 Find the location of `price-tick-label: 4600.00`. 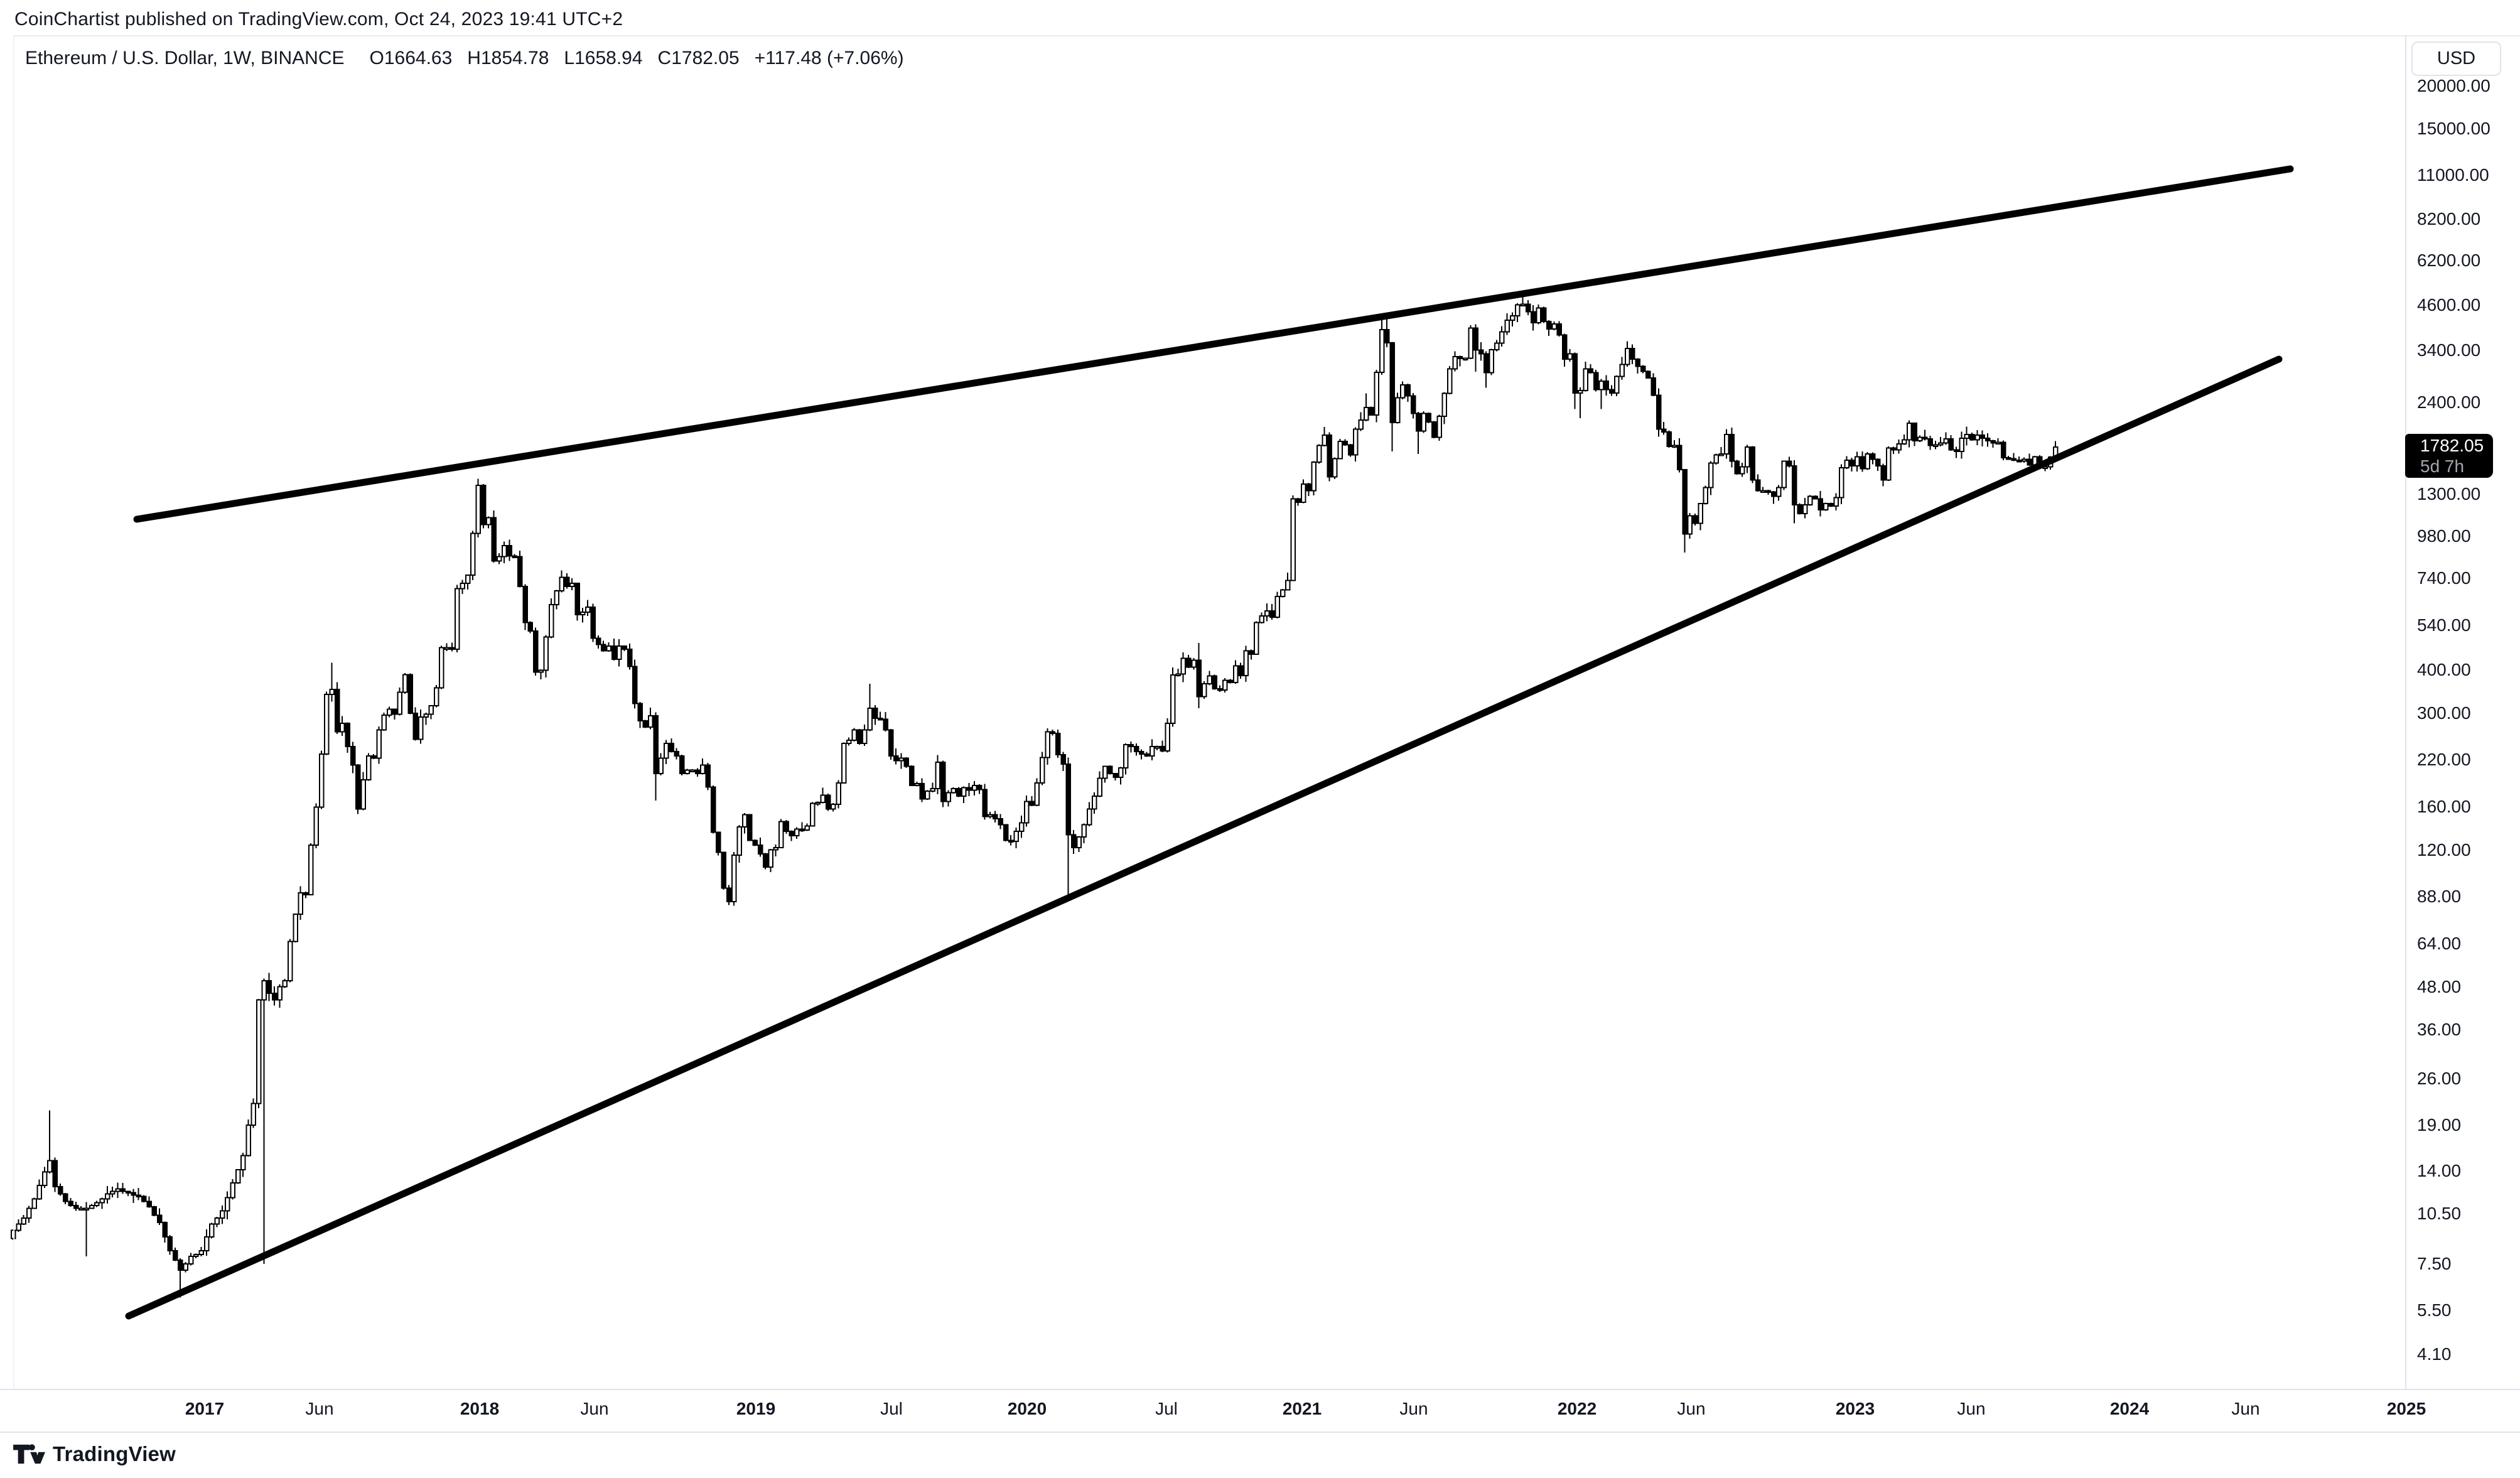

price-tick-label: 4600.00 is located at coordinates (2449, 305).